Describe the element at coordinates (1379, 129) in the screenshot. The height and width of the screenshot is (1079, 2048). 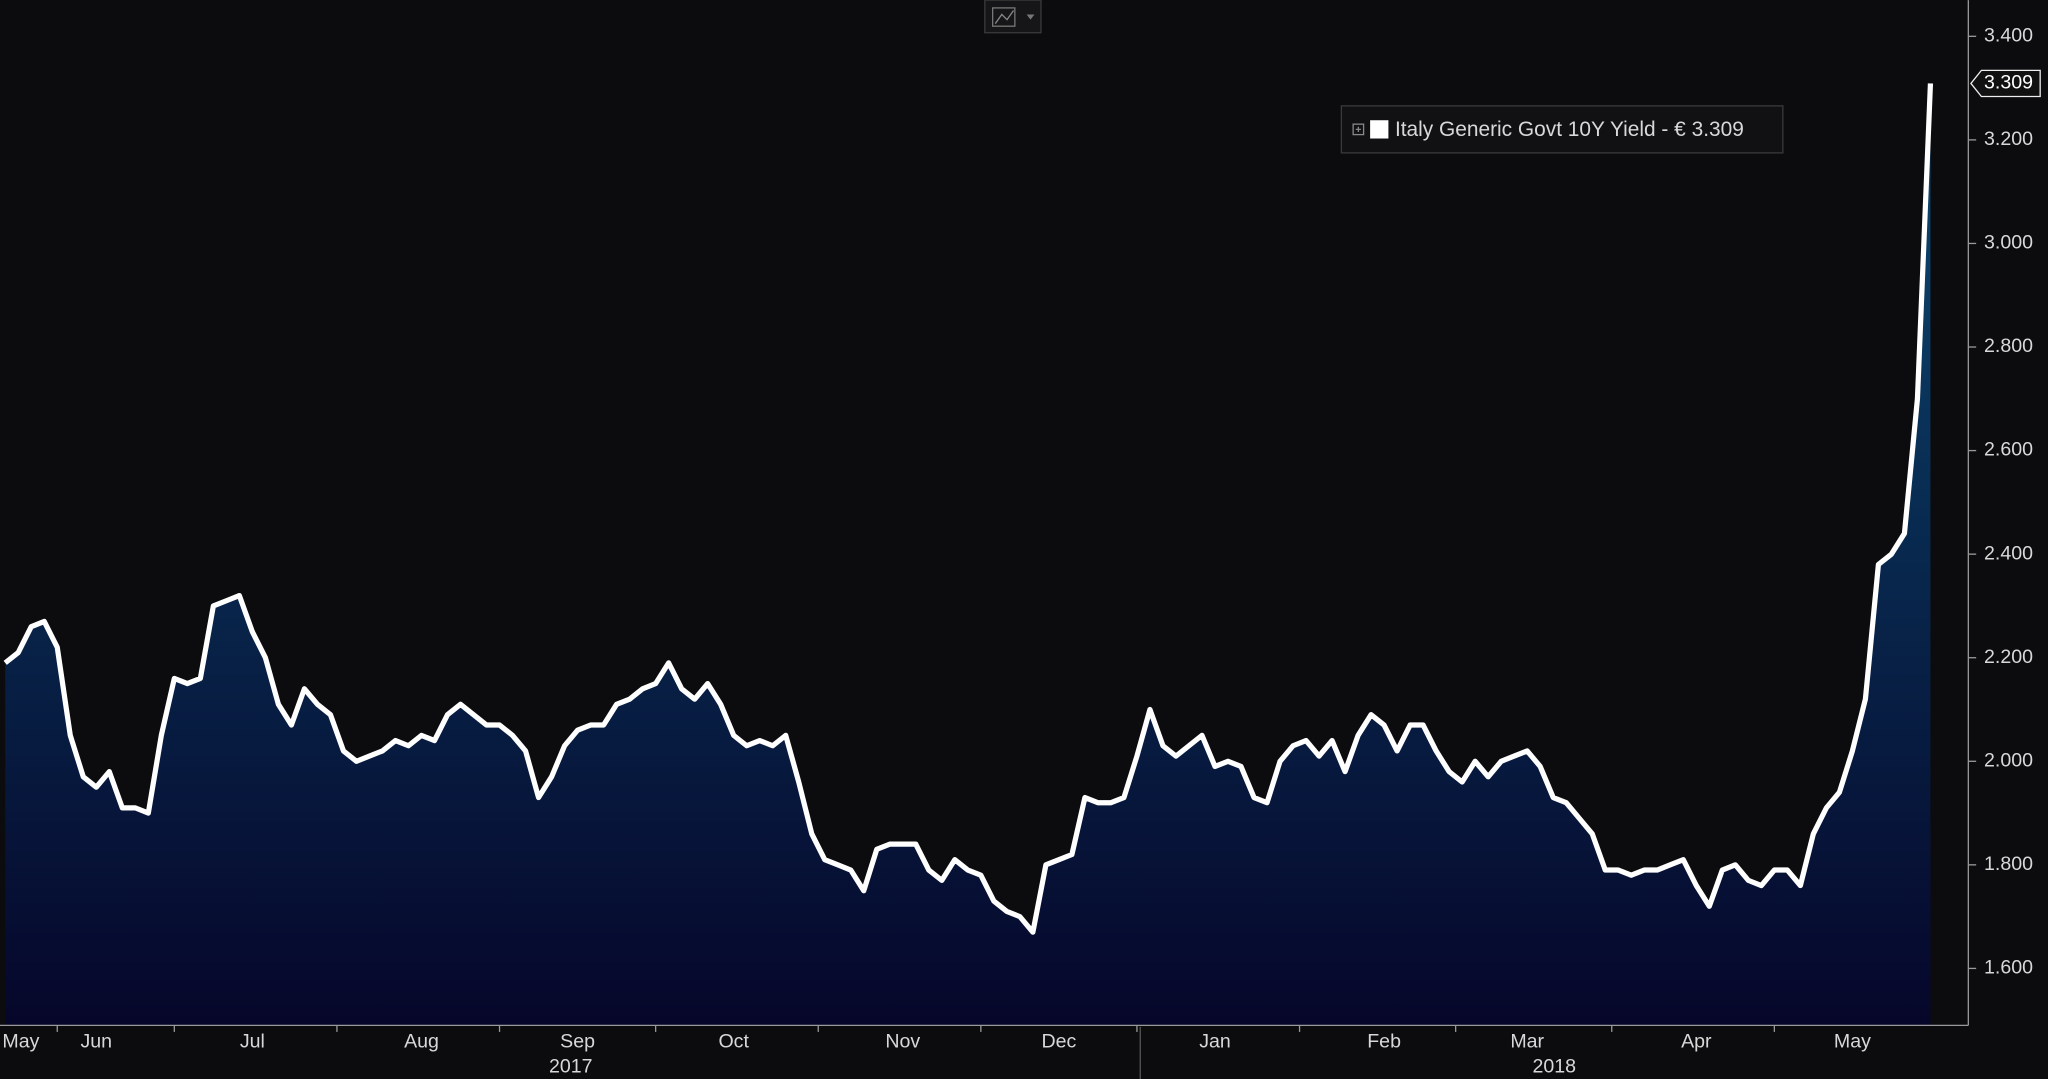
I see `legend-swatch` at that location.